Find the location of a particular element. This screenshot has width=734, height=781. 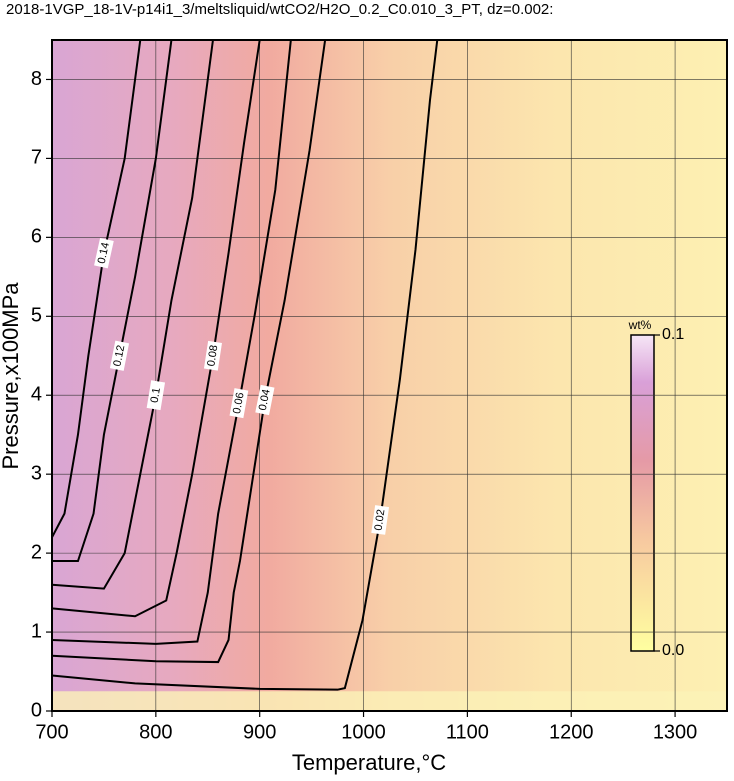

contour-label: 0.02 is located at coordinates (380, 520).